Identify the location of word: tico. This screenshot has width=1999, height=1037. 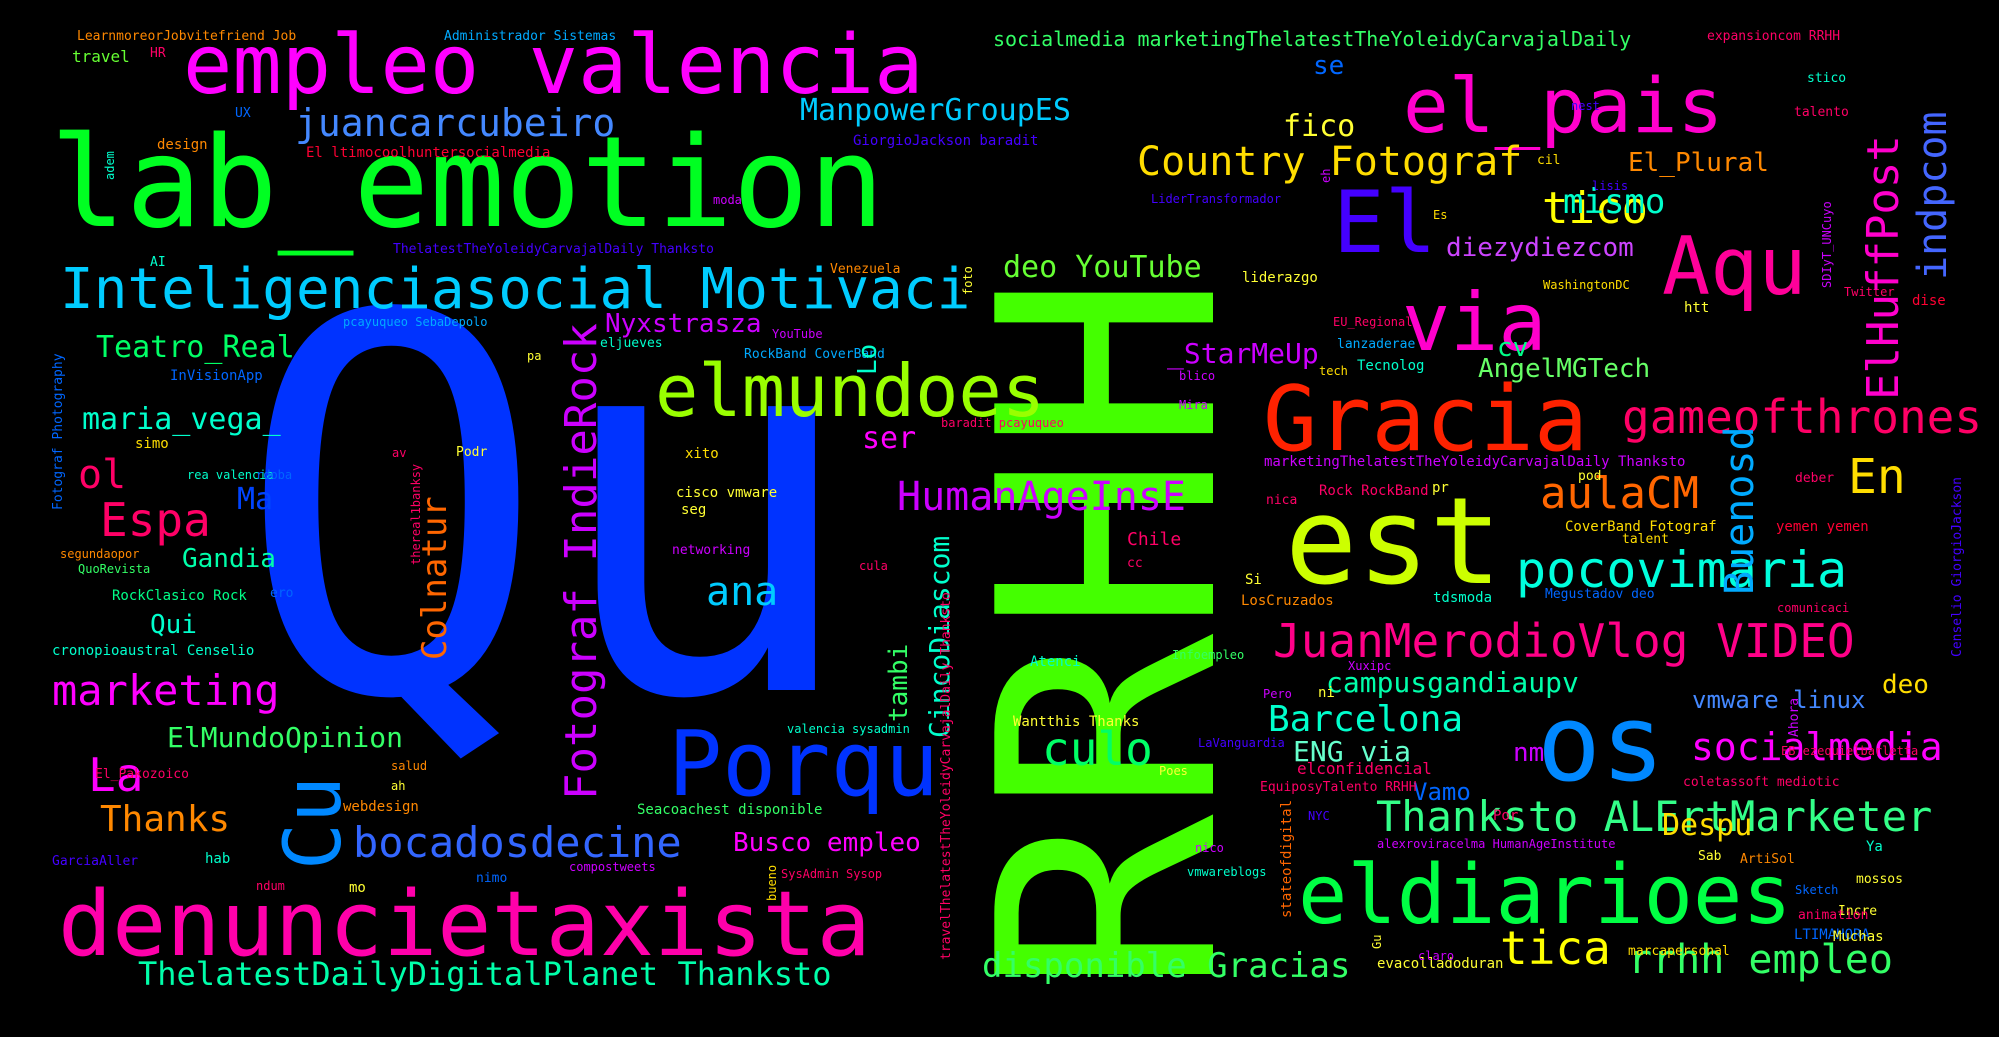
(1595, 208).